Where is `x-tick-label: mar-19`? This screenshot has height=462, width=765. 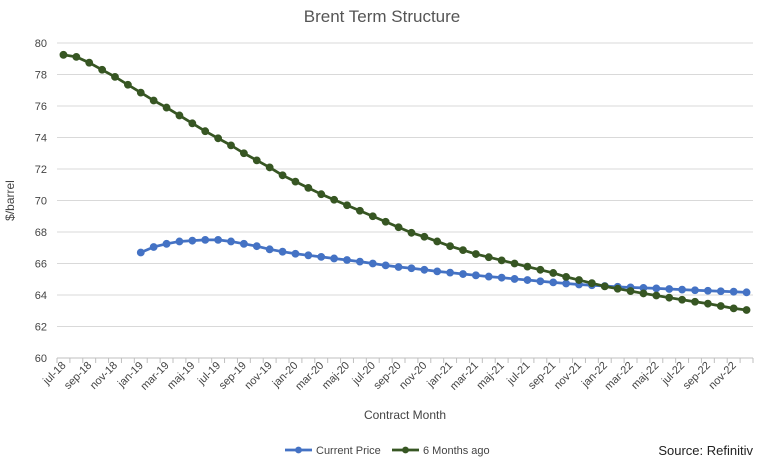 x-tick-label: mar-19 is located at coordinates (155, 376).